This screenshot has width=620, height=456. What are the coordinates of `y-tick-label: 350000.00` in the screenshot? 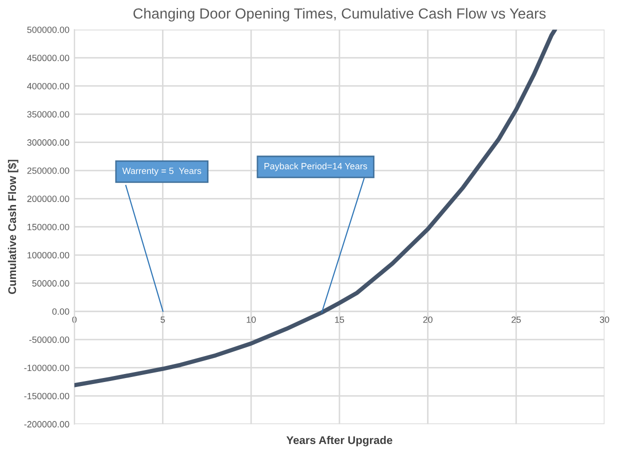 It's located at (48, 114).